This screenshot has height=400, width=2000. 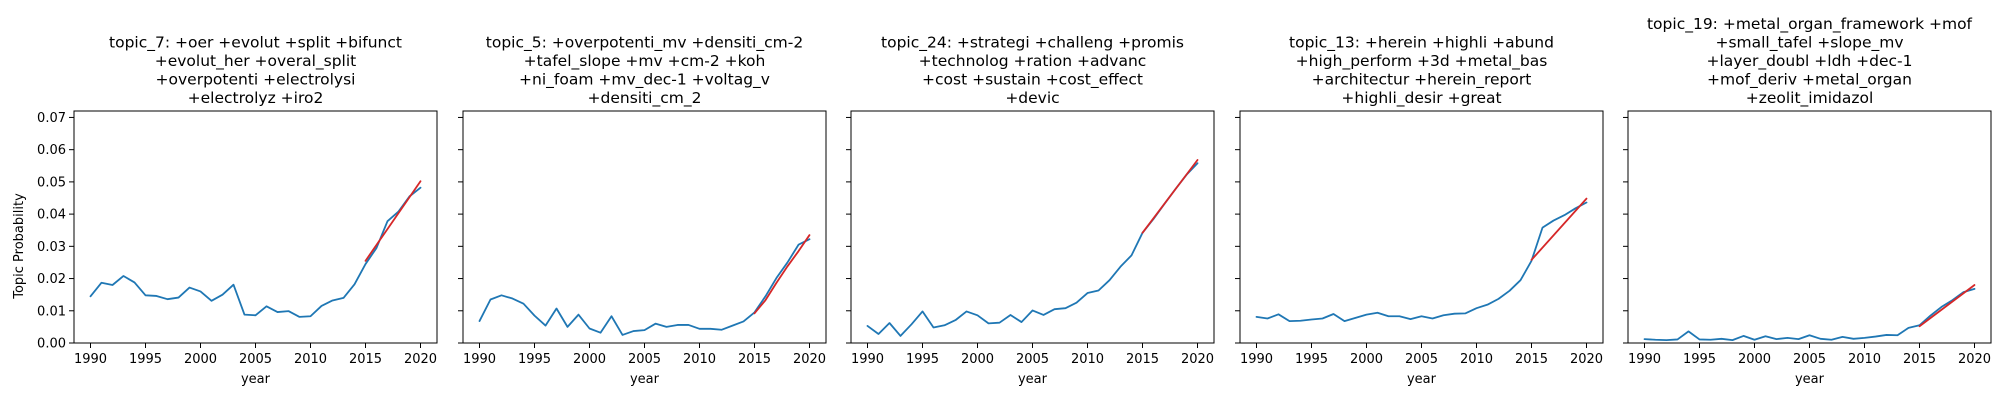 What do you see at coordinates (256, 98) in the screenshot?
I see `chart-title-line: +electrolyz +iro2` at bounding box center [256, 98].